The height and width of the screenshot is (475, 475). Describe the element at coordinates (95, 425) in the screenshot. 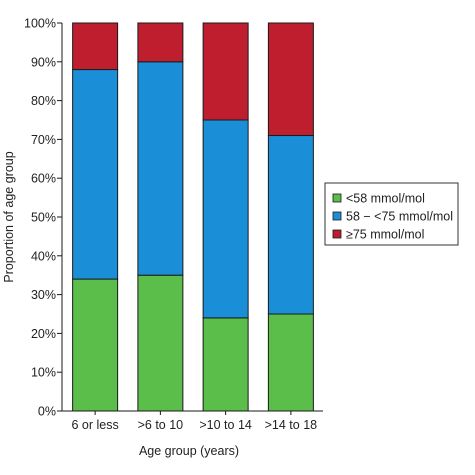

I see `x-tick-label: 6 or less` at that location.